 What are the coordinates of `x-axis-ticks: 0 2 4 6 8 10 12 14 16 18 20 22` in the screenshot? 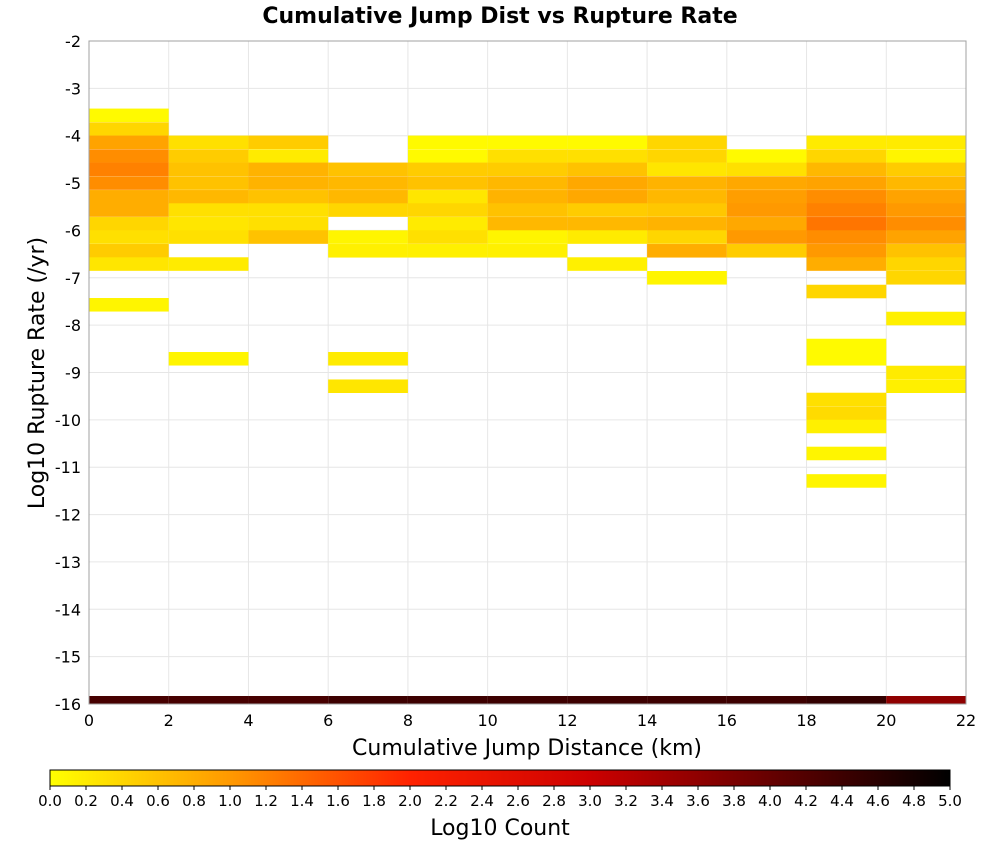 It's located at (530, 720).